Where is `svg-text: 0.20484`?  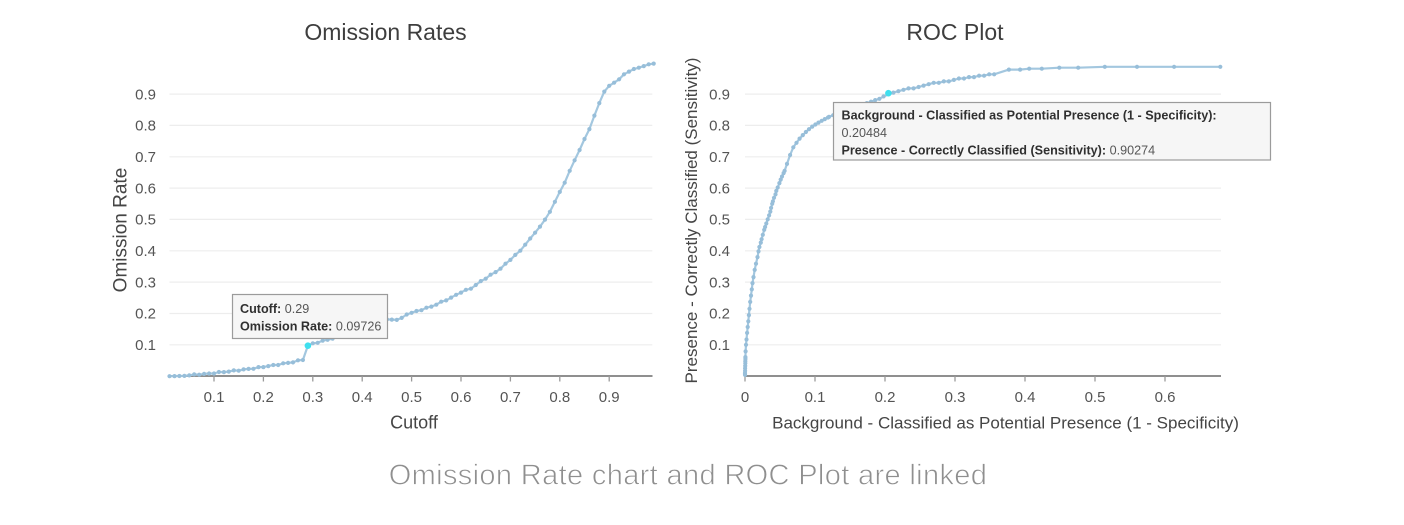
svg-text: 0.20484 is located at coordinates (865, 133).